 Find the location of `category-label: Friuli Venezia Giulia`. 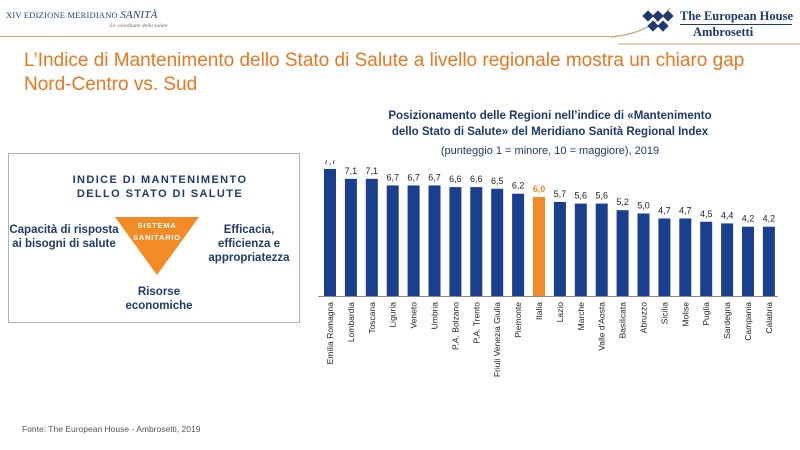

category-label: Friuli Venezia Giulia is located at coordinates (497, 339).